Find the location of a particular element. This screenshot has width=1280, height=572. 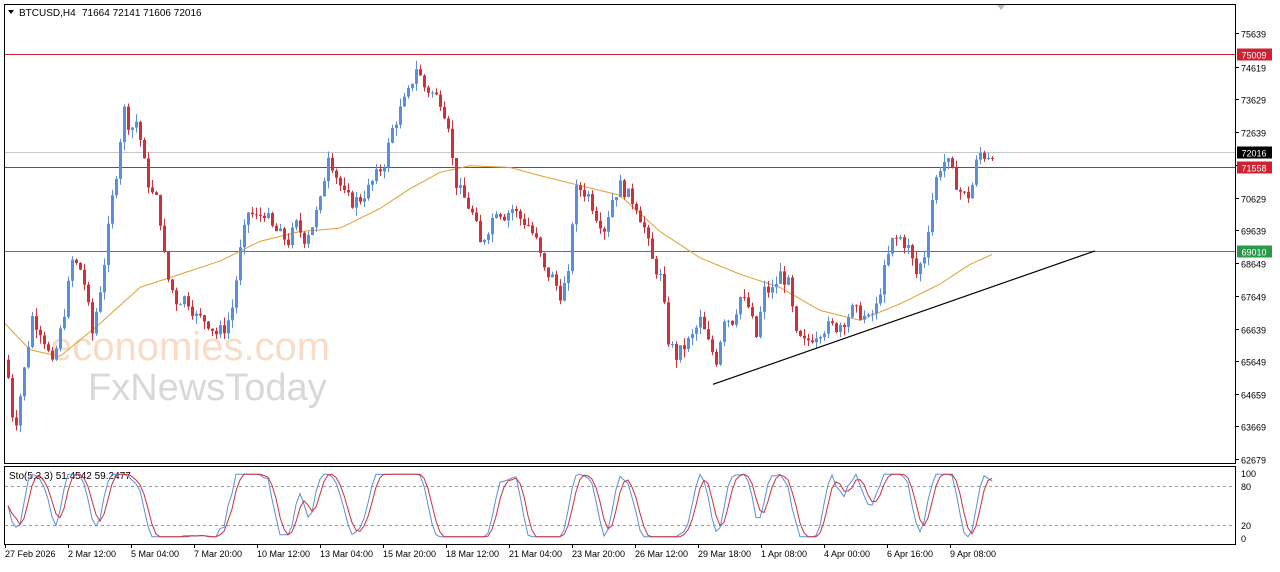

price-tick-label: 64659 is located at coordinates (1253, 396).